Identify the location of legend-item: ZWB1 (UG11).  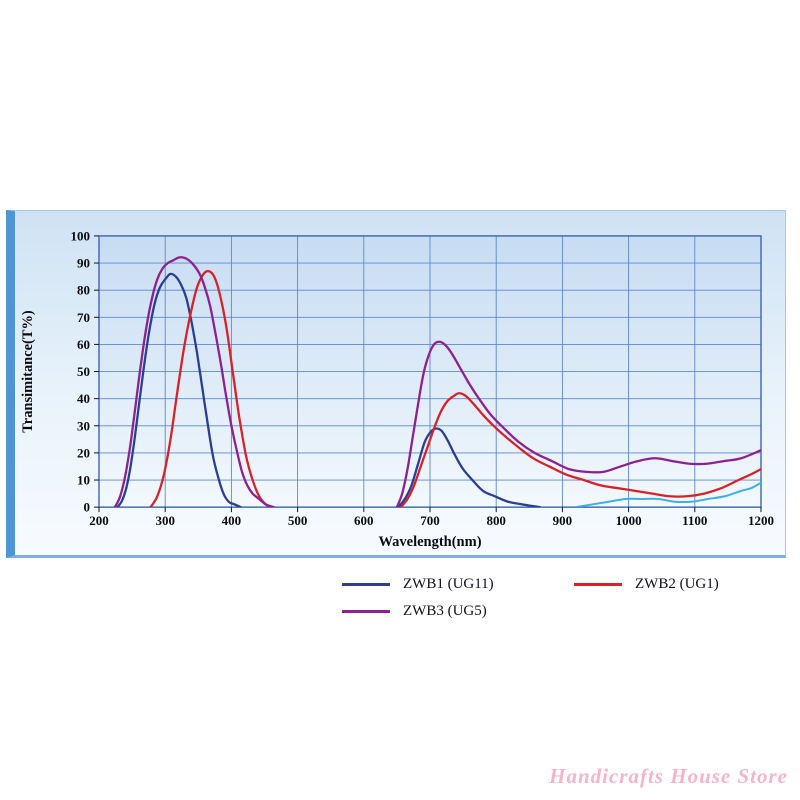
(458, 584).